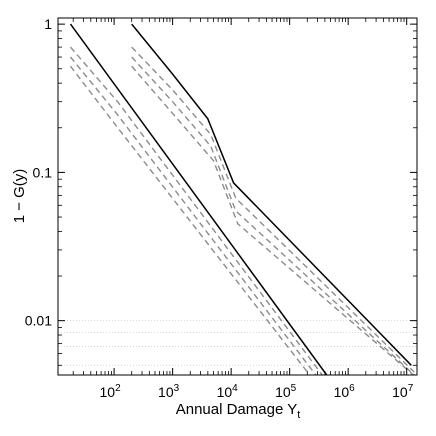  I want to click on x-tick-label-4: 10⁶, so click(345, 391).